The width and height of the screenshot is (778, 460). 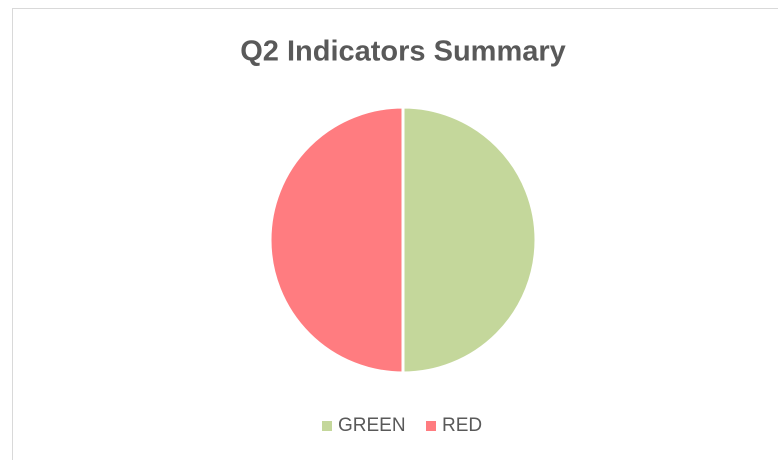 What do you see at coordinates (462, 425) in the screenshot?
I see `legend-label: RED` at bounding box center [462, 425].